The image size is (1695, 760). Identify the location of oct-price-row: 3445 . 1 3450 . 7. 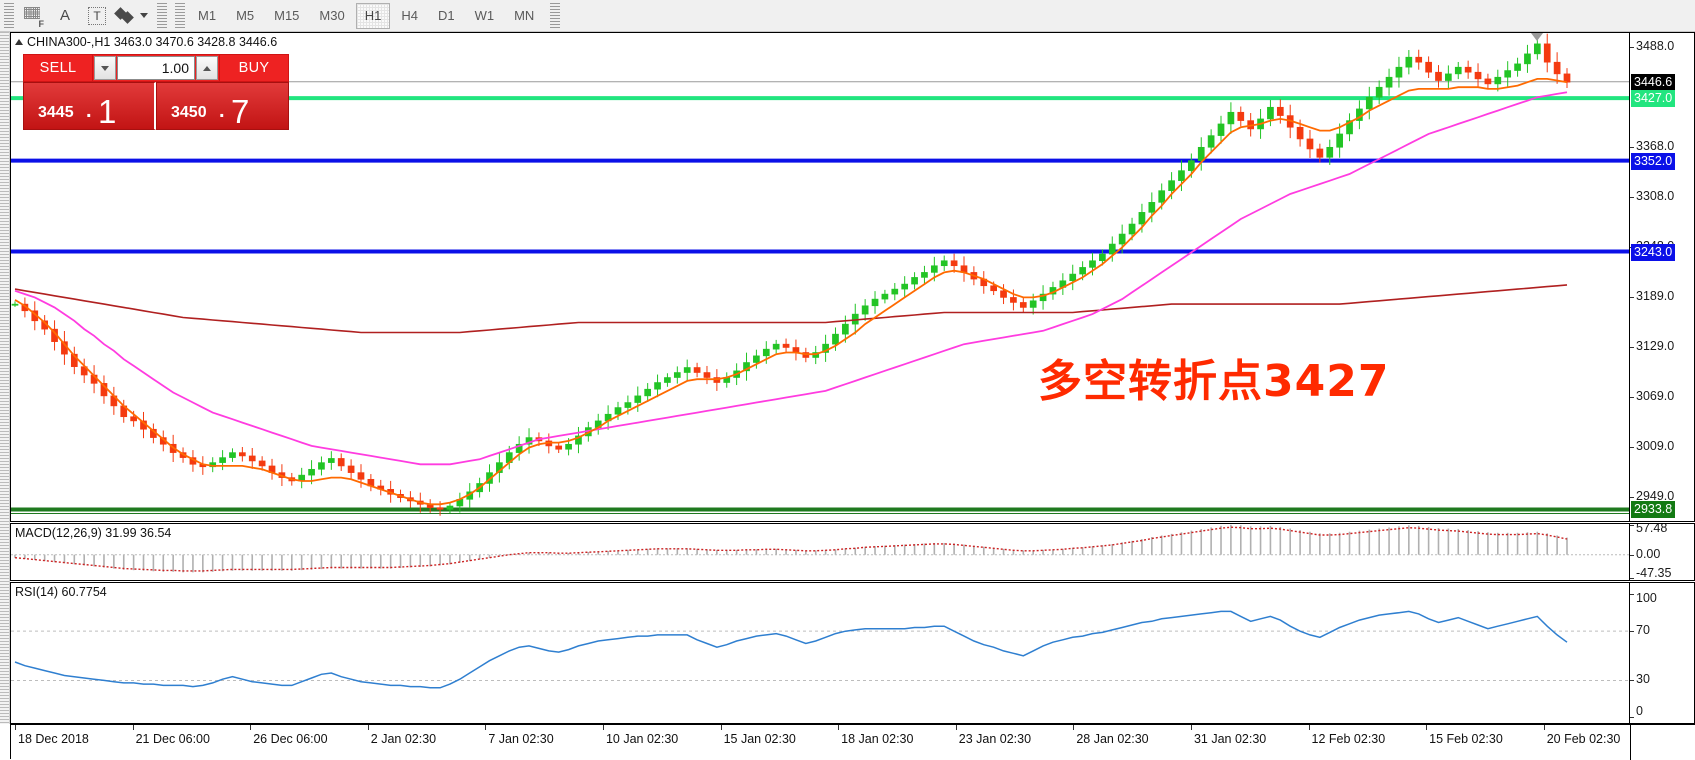
(156, 106).